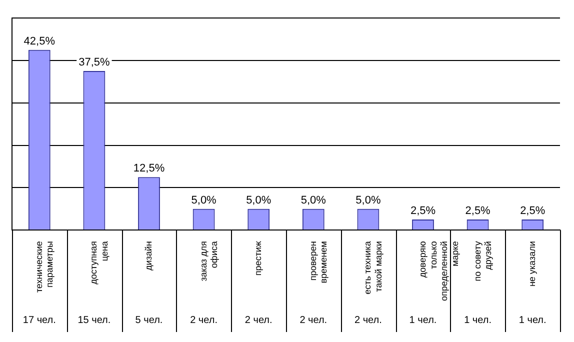  I want to click on data-label: 42,5%, so click(40, 41).